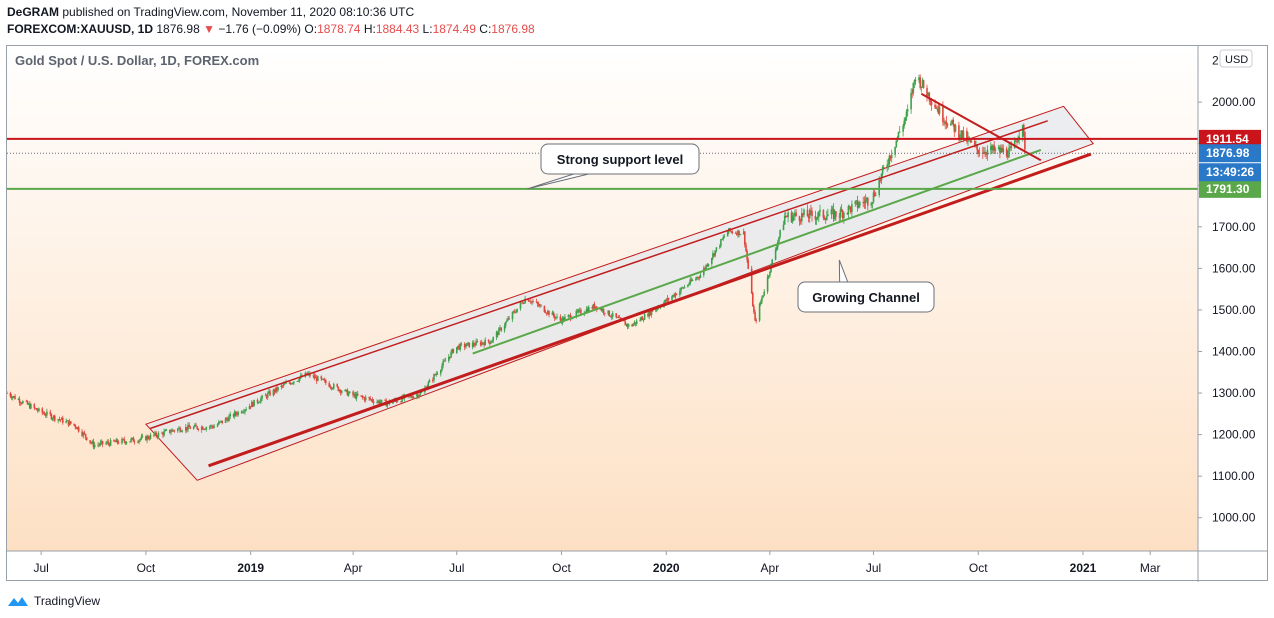 The width and height of the screenshot is (1274, 618). Describe the element at coordinates (67, 601) in the screenshot. I see `footer-brand: TradingView` at that location.